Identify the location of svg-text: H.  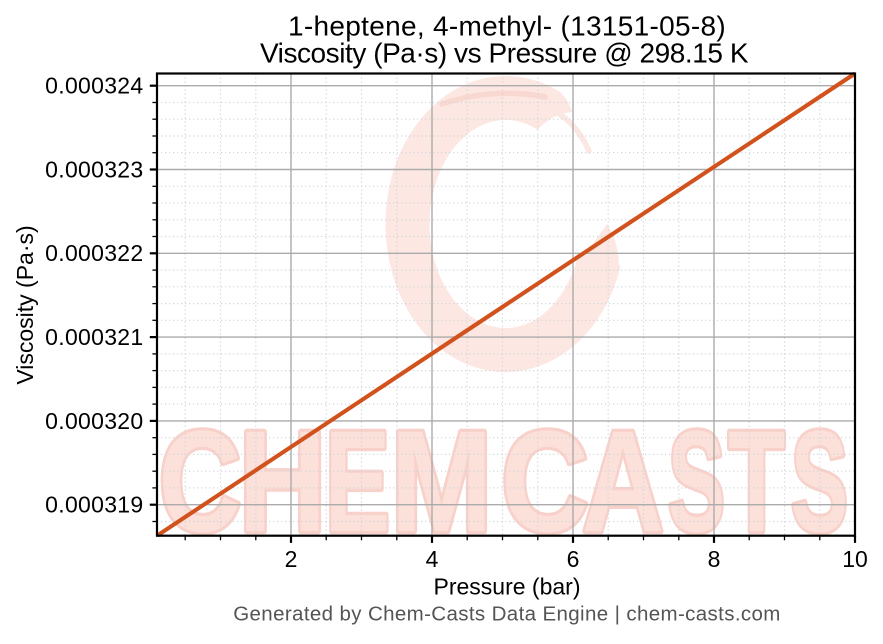
(283, 481).